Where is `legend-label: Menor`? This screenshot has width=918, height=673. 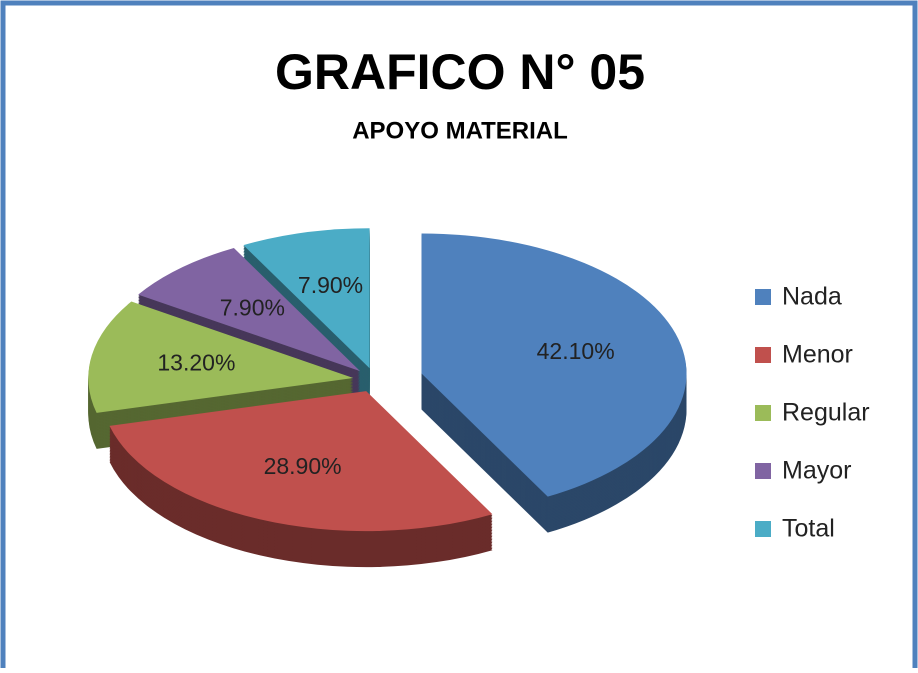 legend-label: Menor is located at coordinates (817, 355).